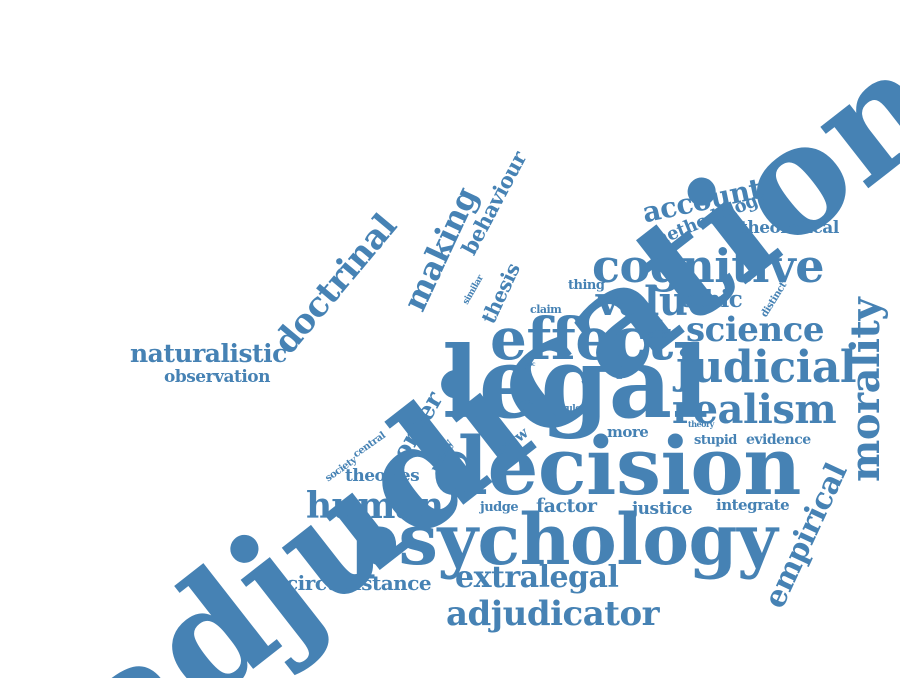  Describe the element at coordinates (208, 353) in the screenshot. I see `word-naturalistic: naturalistic` at that location.